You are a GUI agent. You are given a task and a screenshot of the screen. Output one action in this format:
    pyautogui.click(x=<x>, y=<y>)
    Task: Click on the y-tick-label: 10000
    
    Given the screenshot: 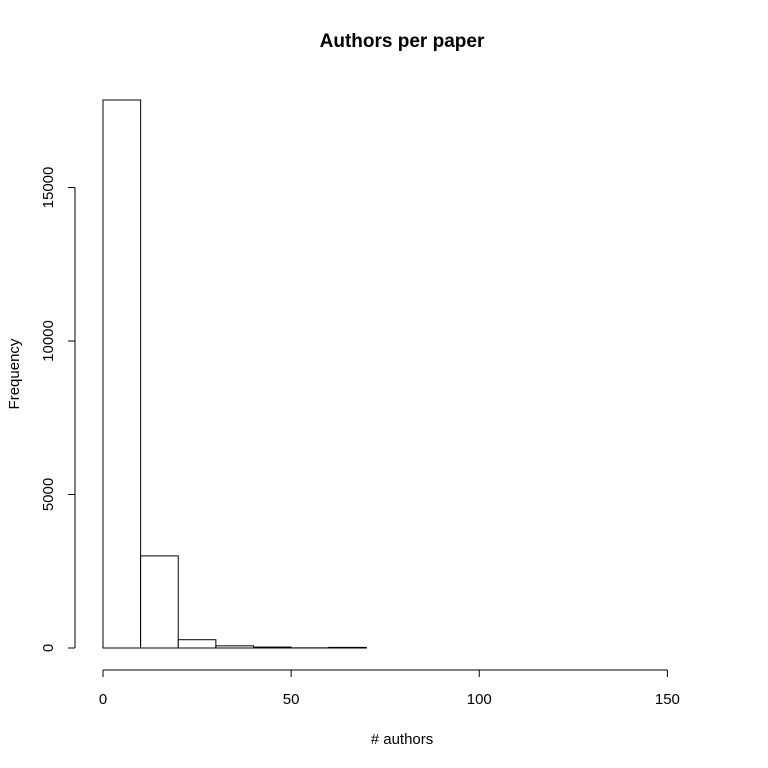 What is the action you would take?
    pyautogui.click(x=48, y=341)
    